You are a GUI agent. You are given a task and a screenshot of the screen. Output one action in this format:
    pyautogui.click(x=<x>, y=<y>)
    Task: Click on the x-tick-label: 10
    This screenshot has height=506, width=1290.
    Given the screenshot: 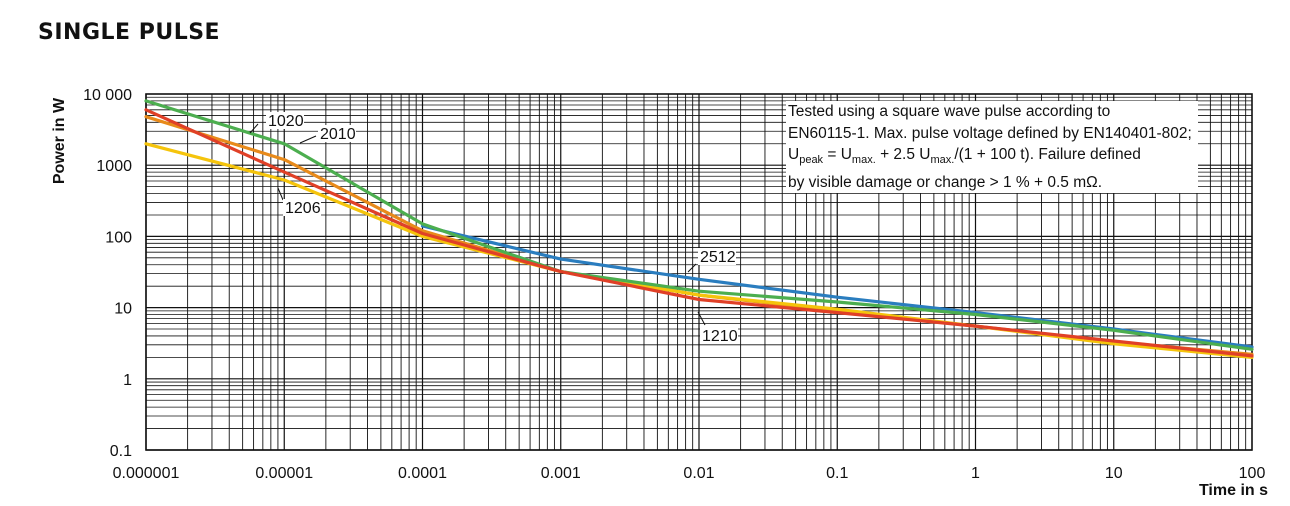 What is the action you would take?
    pyautogui.click(x=1114, y=473)
    